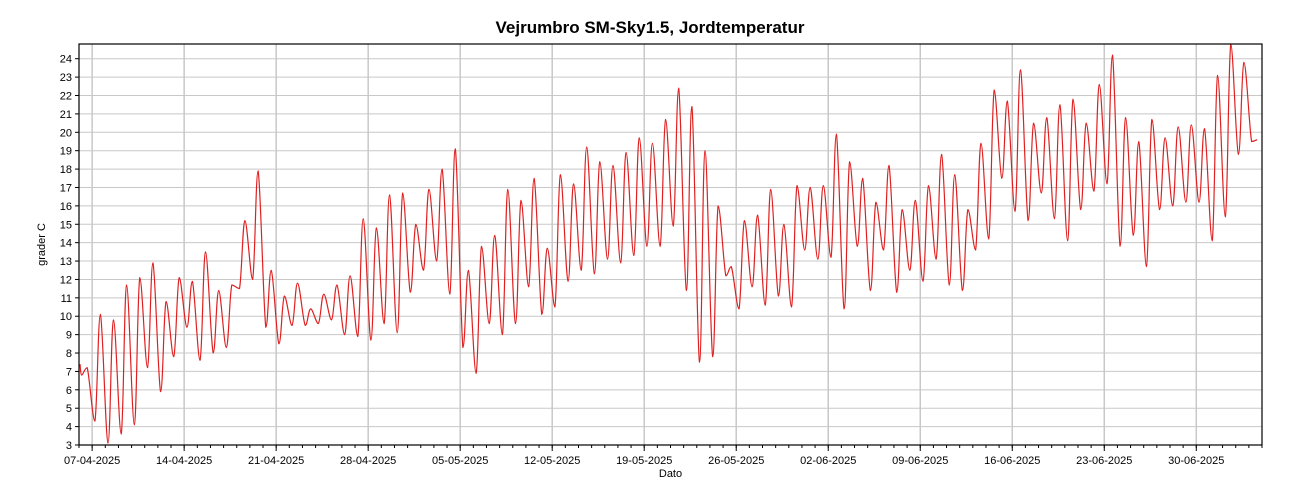 This screenshot has height=500, width=1300. What do you see at coordinates (184, 461) in the screenshot?
I see `x-tick-label: 14-04-2025` at bounding box center [184, 461].